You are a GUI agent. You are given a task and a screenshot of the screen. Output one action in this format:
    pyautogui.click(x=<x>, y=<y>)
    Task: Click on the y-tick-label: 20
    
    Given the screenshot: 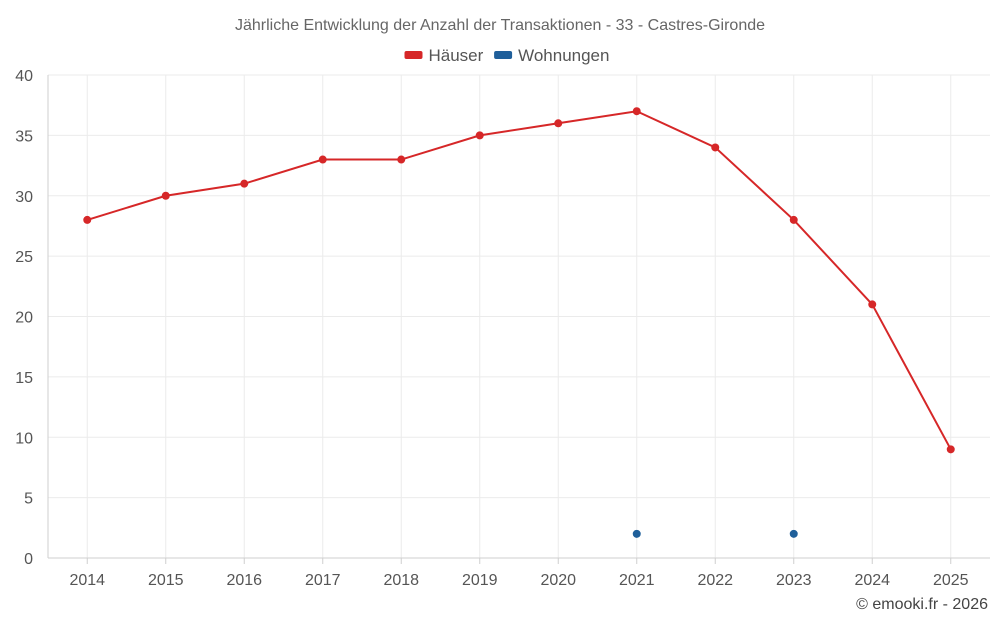 What is the action you would take?
    pyautogui.click(x=24, y=318)
    